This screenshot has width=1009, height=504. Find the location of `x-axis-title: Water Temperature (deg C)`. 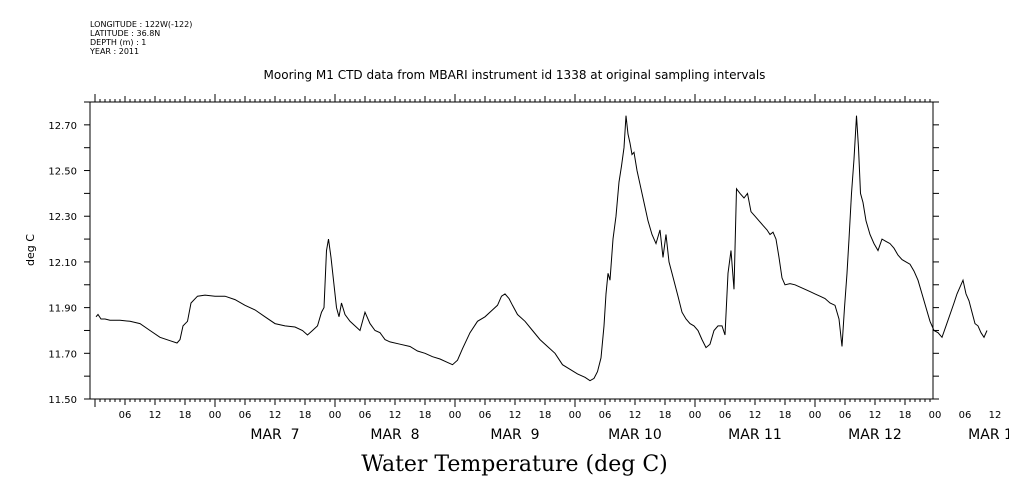

x-axis-title: Water Temperature (deg C) is located at coordinates (514, 464).